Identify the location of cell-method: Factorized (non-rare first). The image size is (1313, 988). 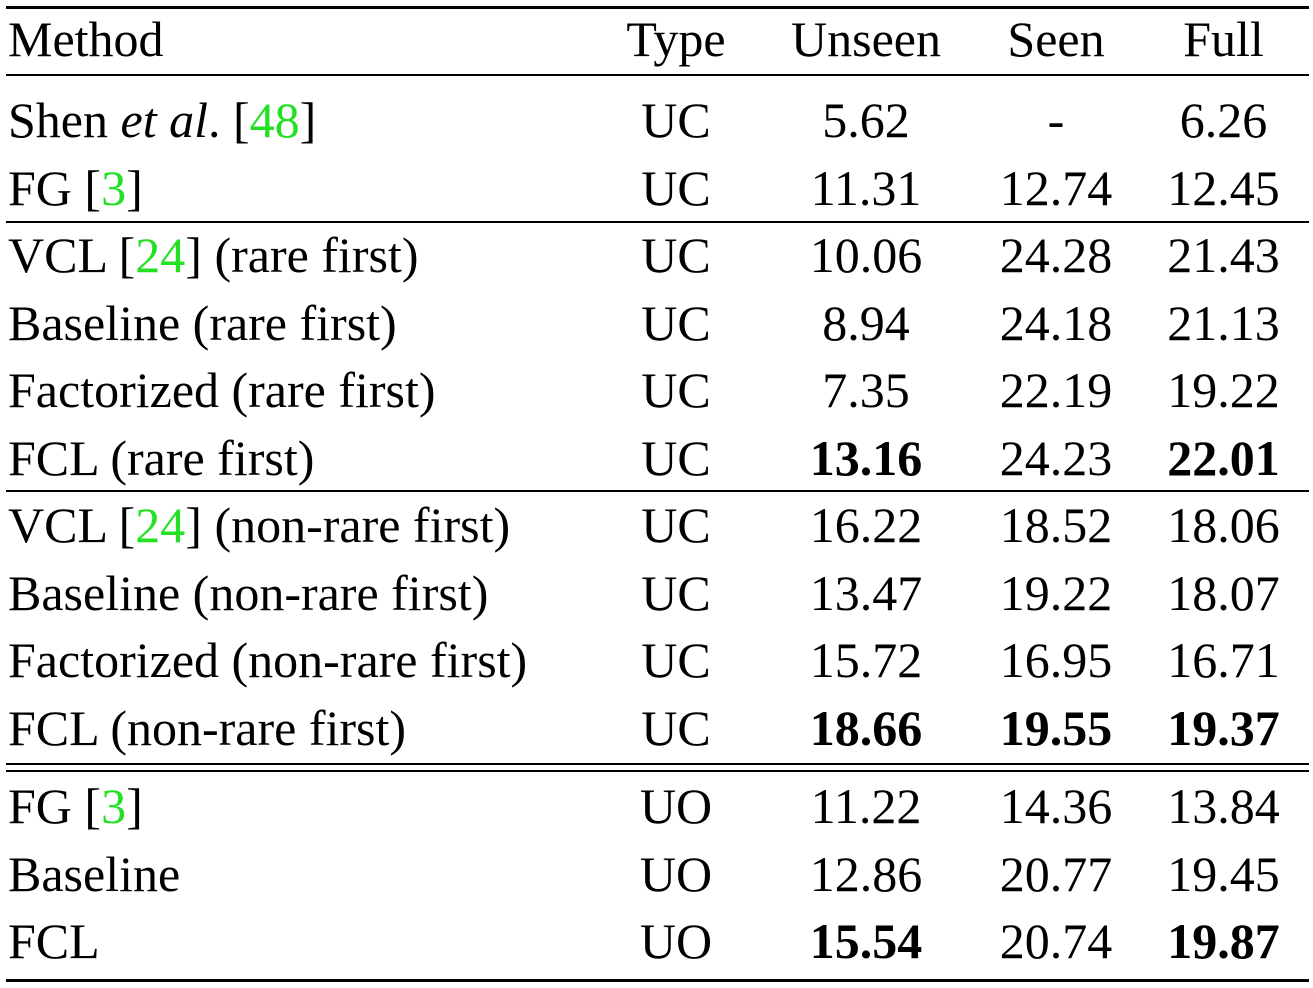
(267, 660).